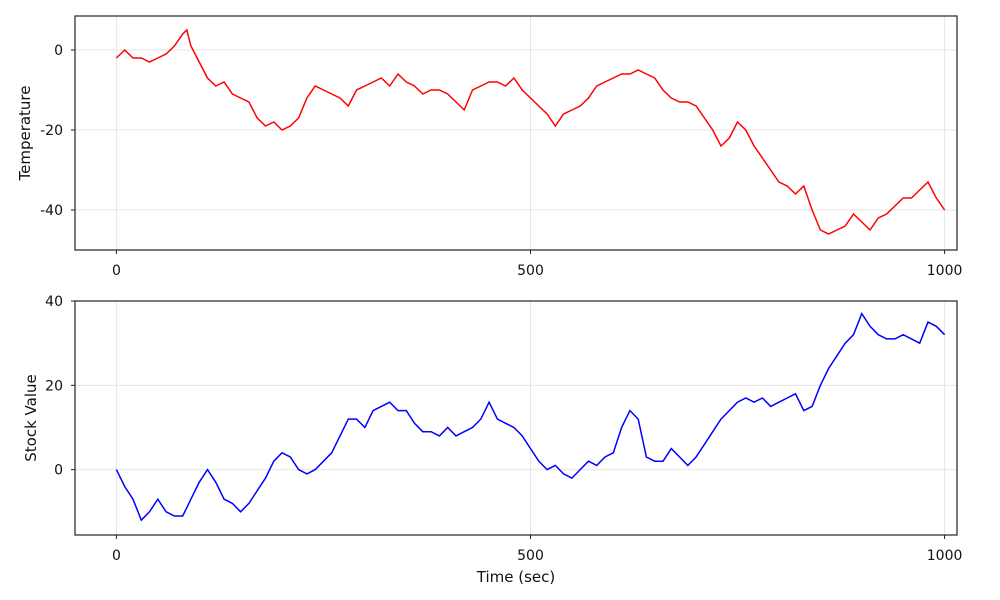 This screenshot has height=600, width=1000. Describe the element at coordinates (530, 556) in the screenshot. I see `stock-value-x-tick-label-1: 500` at that location.